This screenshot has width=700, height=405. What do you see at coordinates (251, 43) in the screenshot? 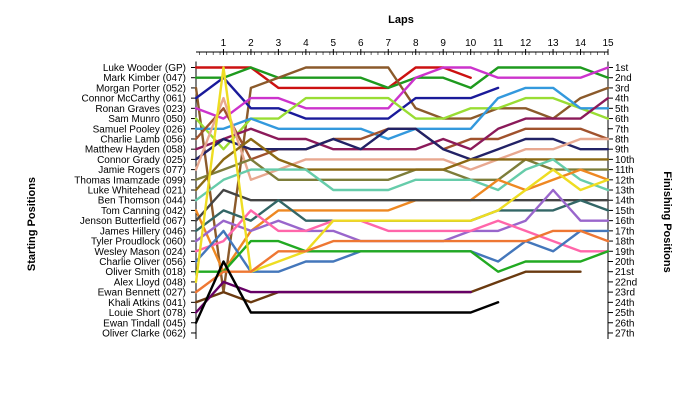
I see `lap-label-2: 2` at bounding box center [251, 43].